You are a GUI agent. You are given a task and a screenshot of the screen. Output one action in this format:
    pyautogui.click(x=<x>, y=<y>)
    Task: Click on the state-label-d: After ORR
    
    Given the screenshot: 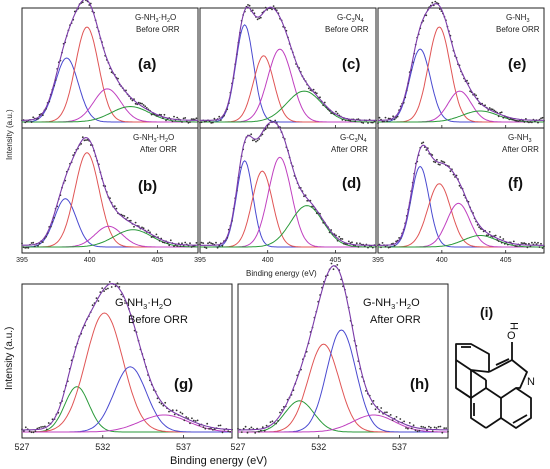 What is the action you would take?
    pyautogui.click(x=349, y=149)
    